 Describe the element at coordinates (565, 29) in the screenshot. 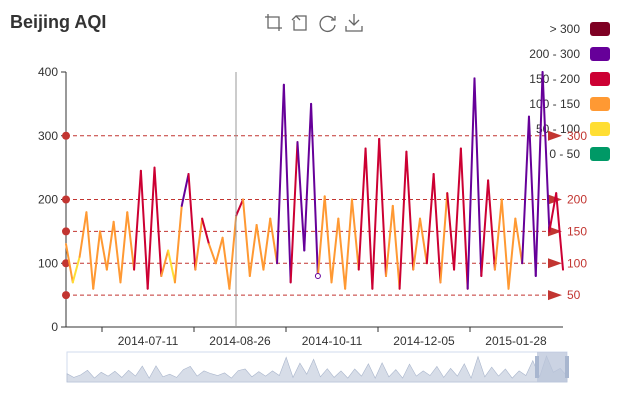

I see `legend-label: > 300` at that location.